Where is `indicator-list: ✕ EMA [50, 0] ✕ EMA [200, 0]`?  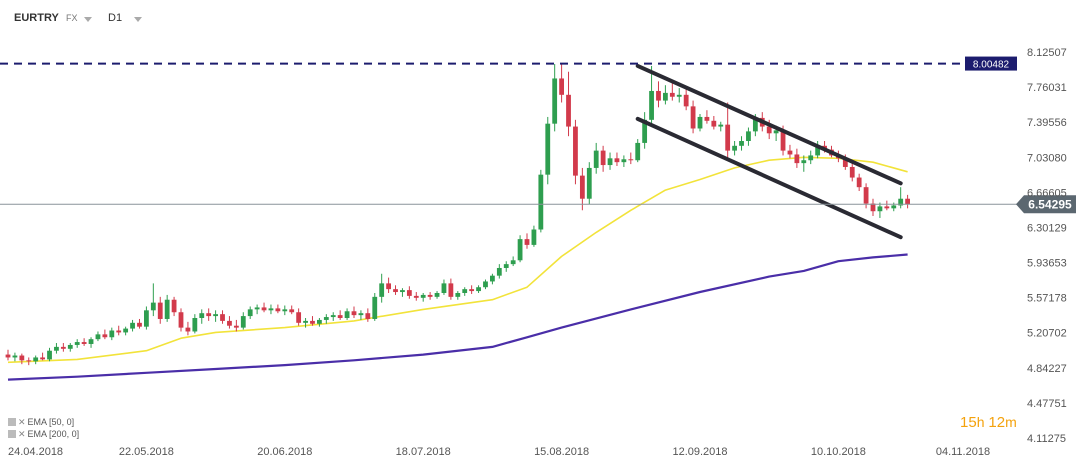 indicator-list: ✕ EMA [50, 0] ✕ EMA [200, 0] is located at coordinates (43, 428).